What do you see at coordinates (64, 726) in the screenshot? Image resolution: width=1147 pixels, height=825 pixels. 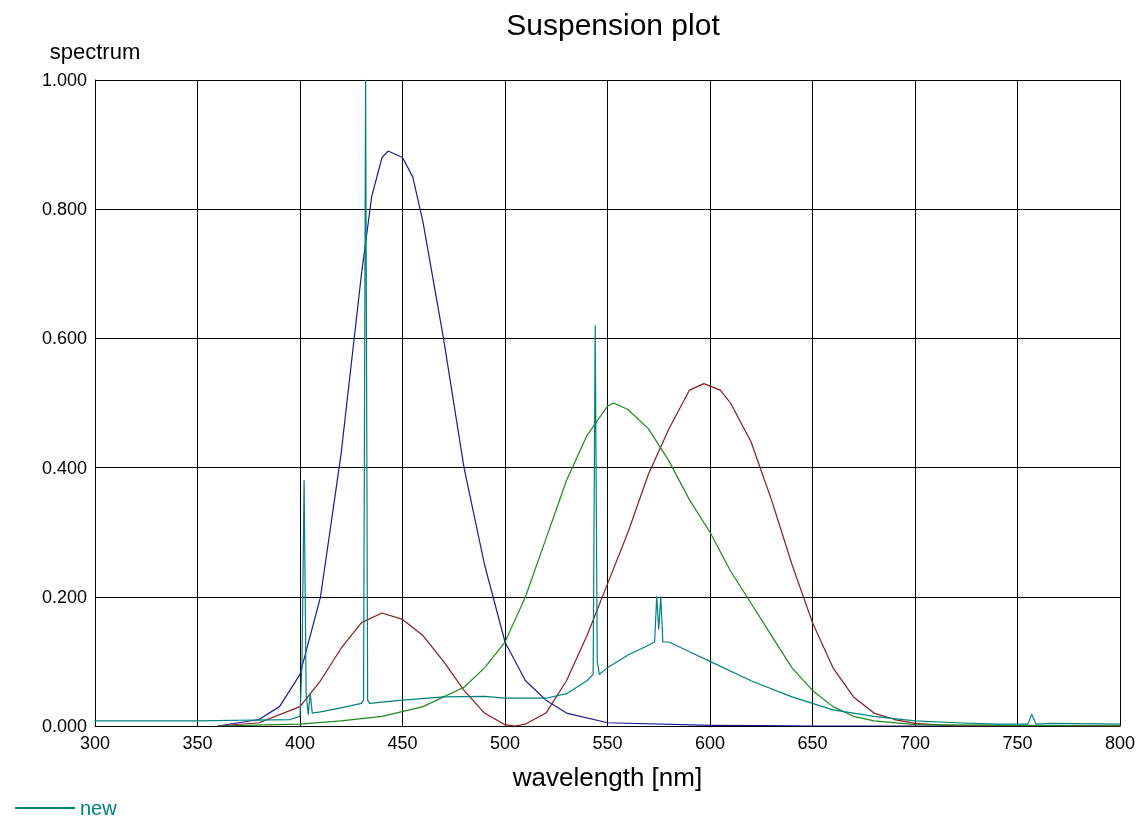 I see `y-tick-label: 0.000` at bounding box center [64, 726].